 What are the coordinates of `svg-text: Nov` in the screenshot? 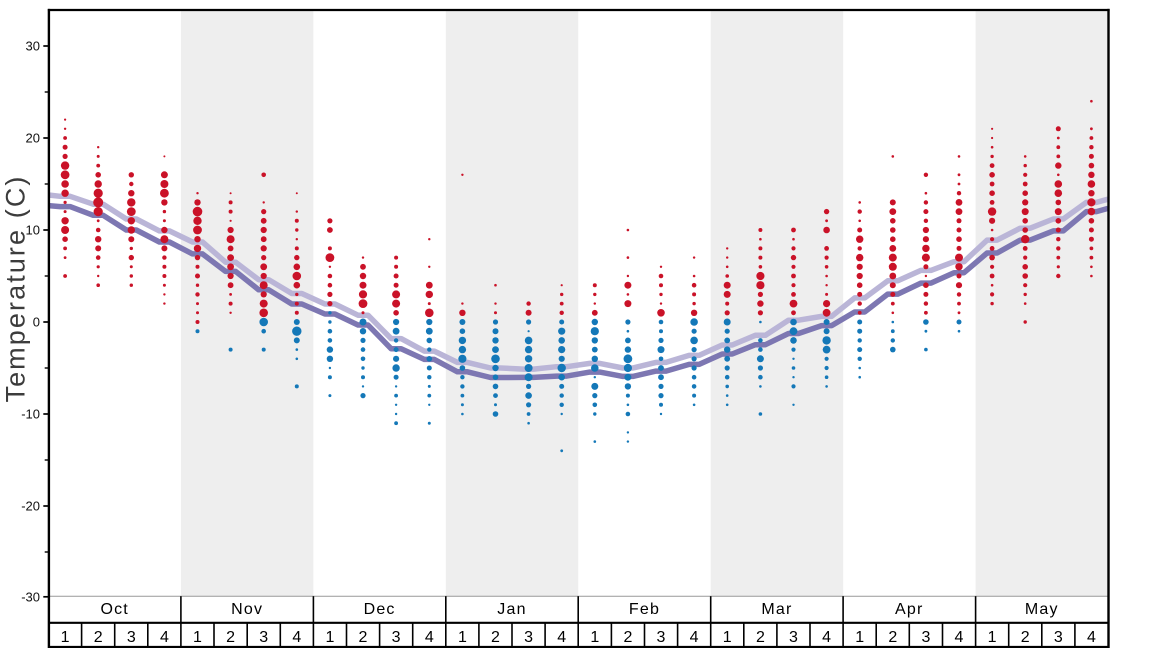 It's located at (247, 609).